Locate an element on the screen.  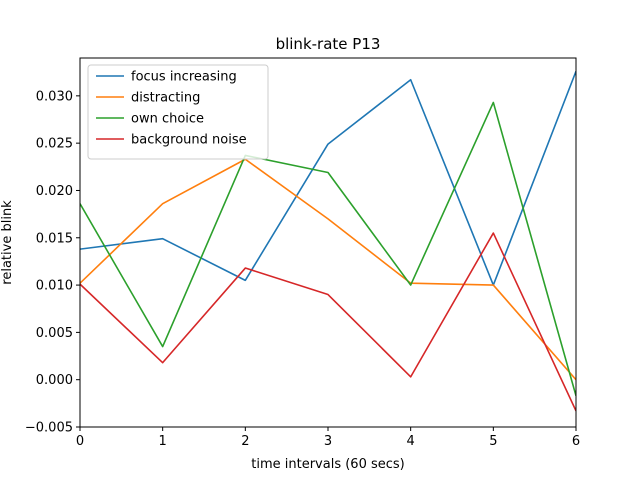
legend-box is located at coordinates (178, 112).